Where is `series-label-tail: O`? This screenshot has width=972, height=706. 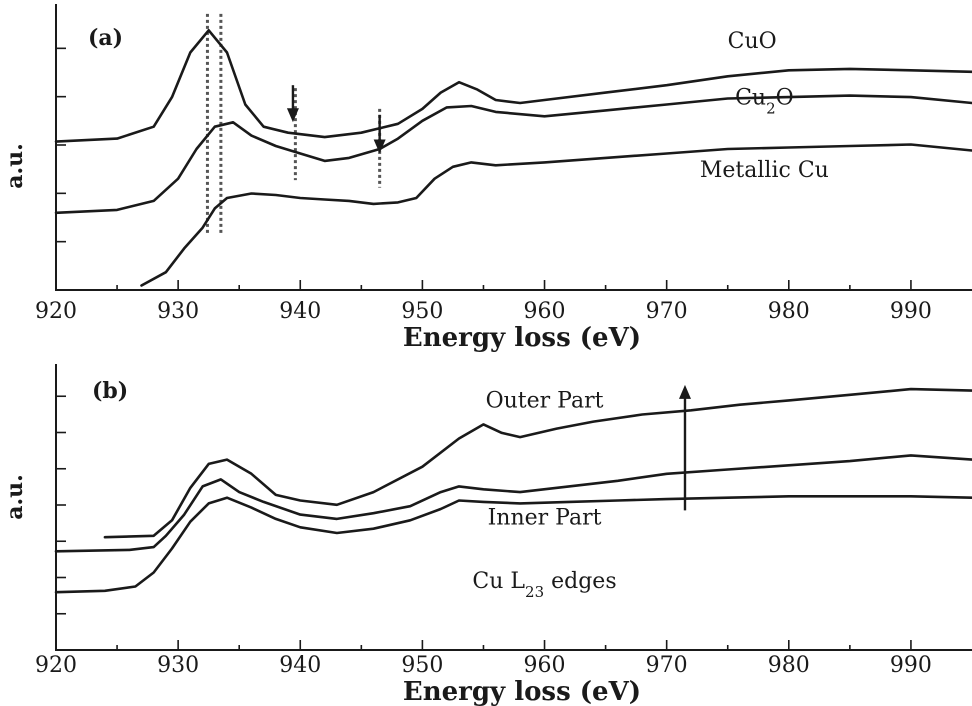
series-label-tail: O is located at coordinates (785, 97).